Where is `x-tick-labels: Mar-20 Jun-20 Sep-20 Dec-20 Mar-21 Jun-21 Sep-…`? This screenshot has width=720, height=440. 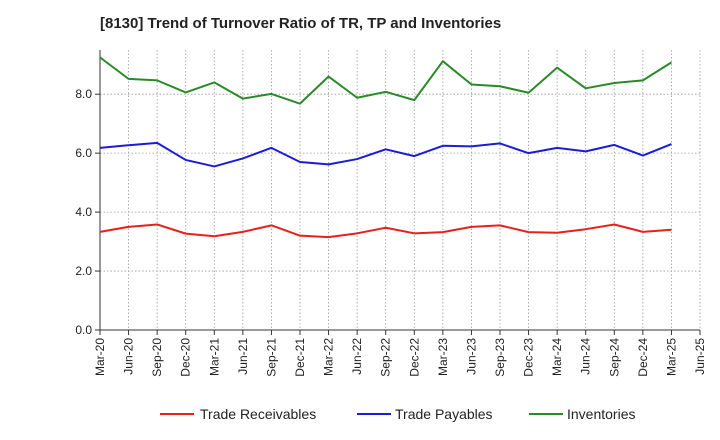
x-tick-labels: Mar-20 Jun-20 Sep-20 Dec-20 Mar-21 Jun-21 Sep-… is located at coordinates (400, 357).